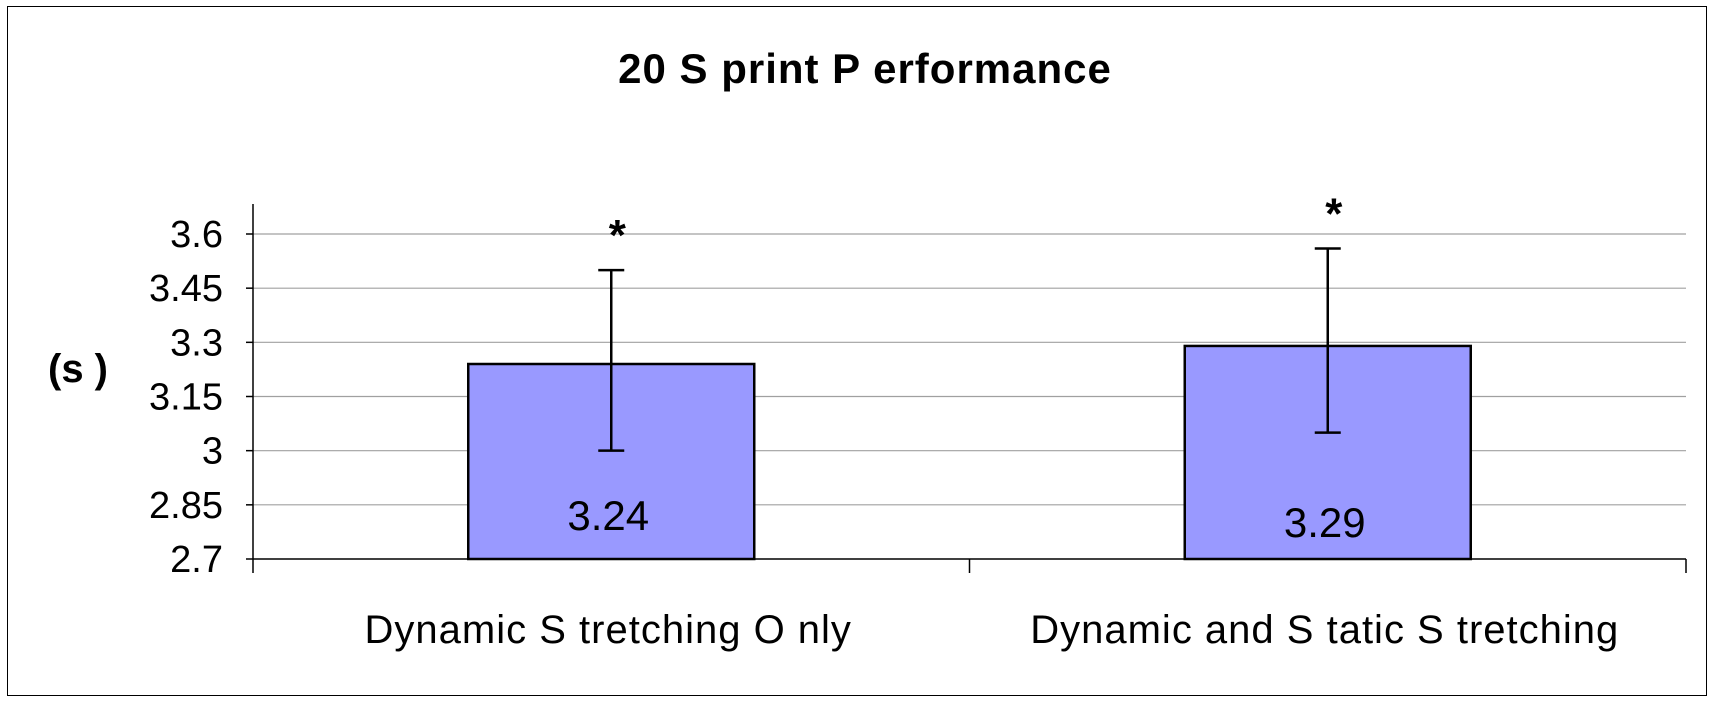 The width and height of the screenshot is (1717, 702). I want to click on data-label: 3.29, so click(1325, 522).